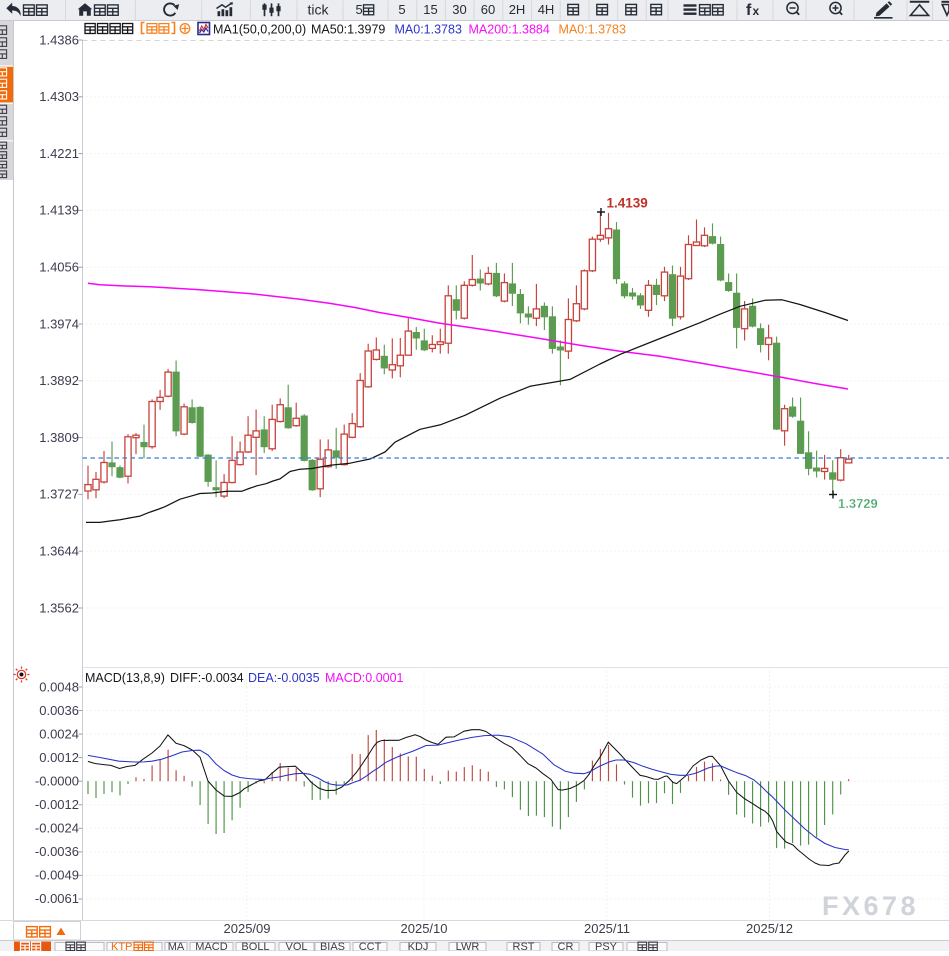 The height and width of the screenshot is (956, 949). What do you see at coordinates (418, 946) in the screenshot?
I see `svg-text: KDJ` at bounding box center [418, 946].